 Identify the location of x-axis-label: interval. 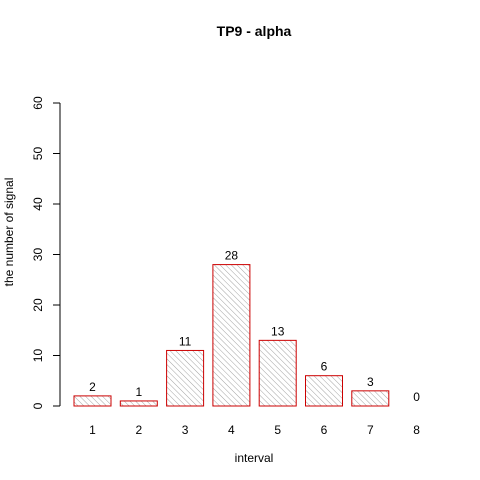
(254, 458).